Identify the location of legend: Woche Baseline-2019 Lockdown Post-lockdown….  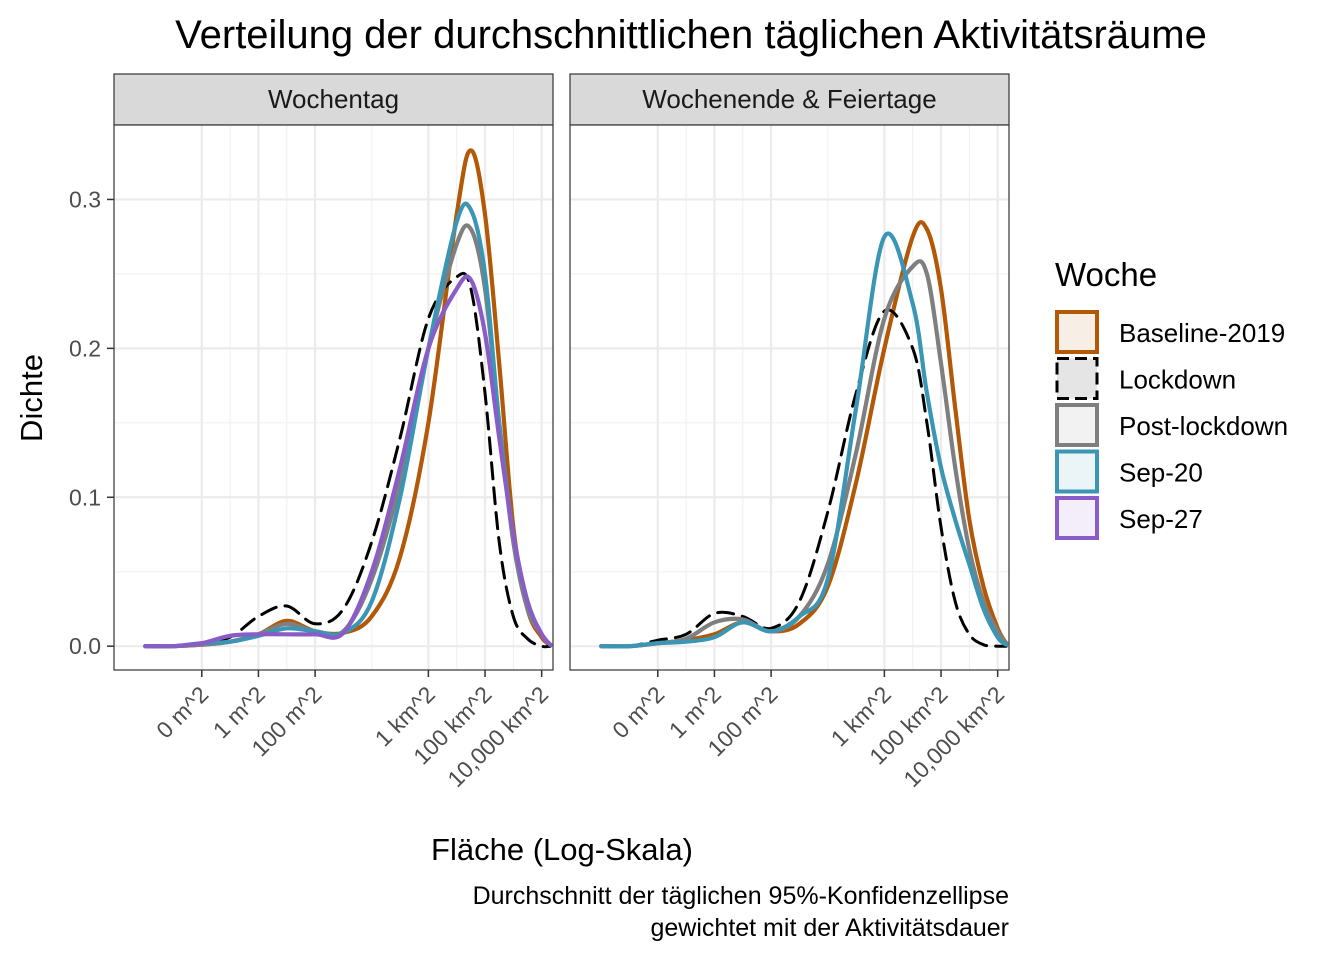
(1171, 398).